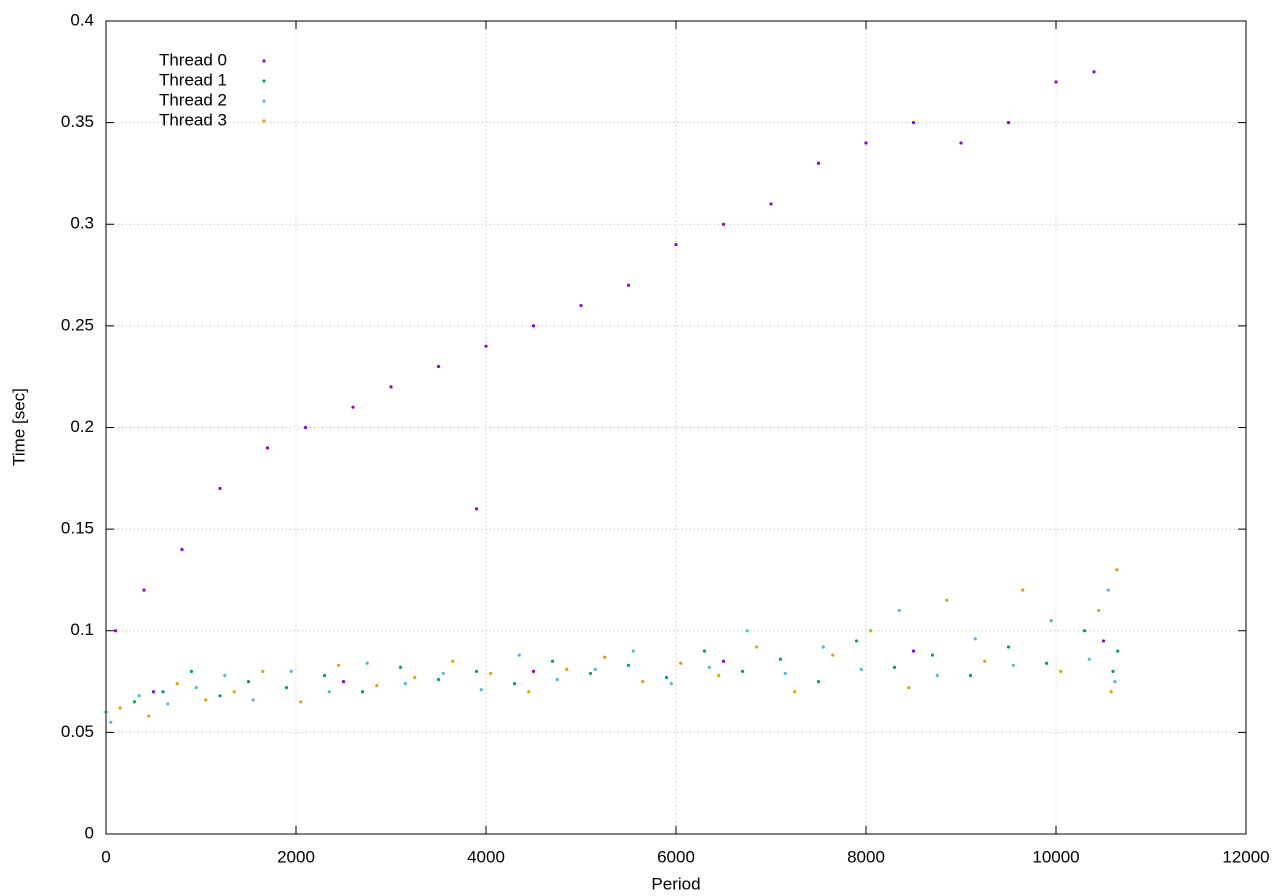  I want to click on y-tick-label: 0.4, so click(82, 19).